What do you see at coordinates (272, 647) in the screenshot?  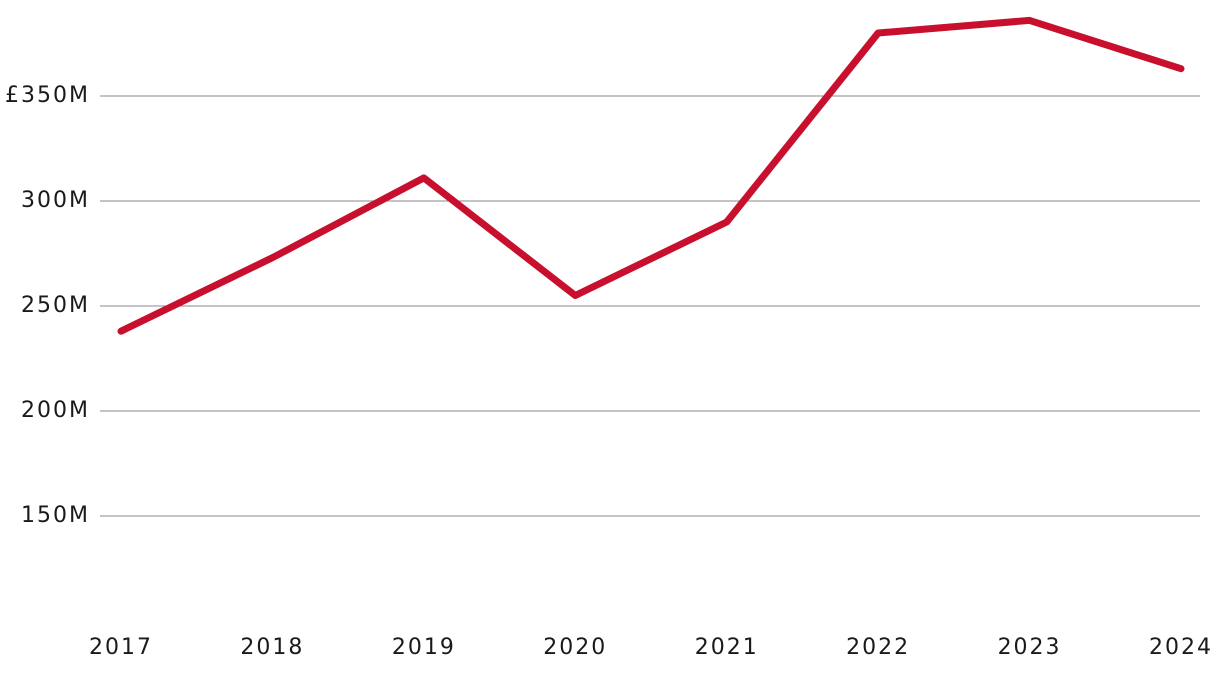 I see `x-tick-label: 2018` at bounding box center [272, 647].